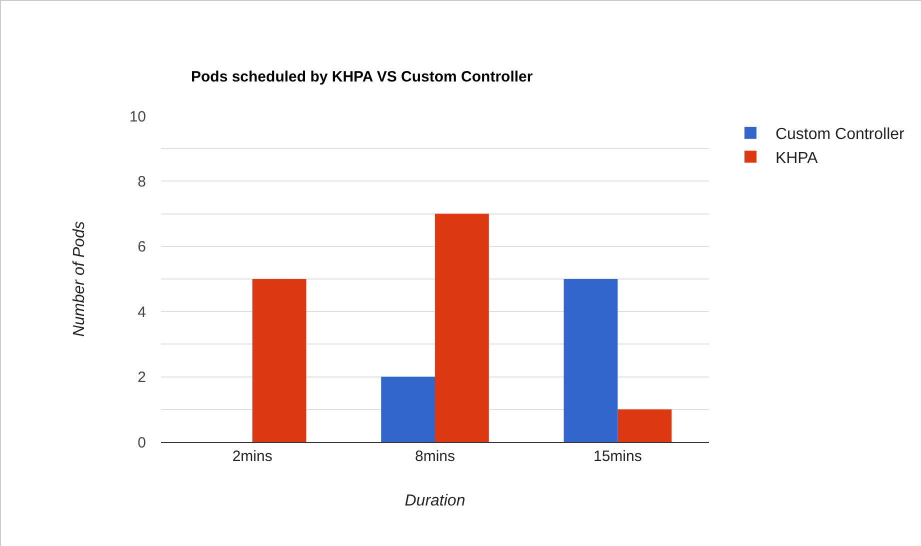  What do you see at coordinates (142, 247) in the screenshot?
I see `y-tick-label: 6` at bounding box center [142, 247].